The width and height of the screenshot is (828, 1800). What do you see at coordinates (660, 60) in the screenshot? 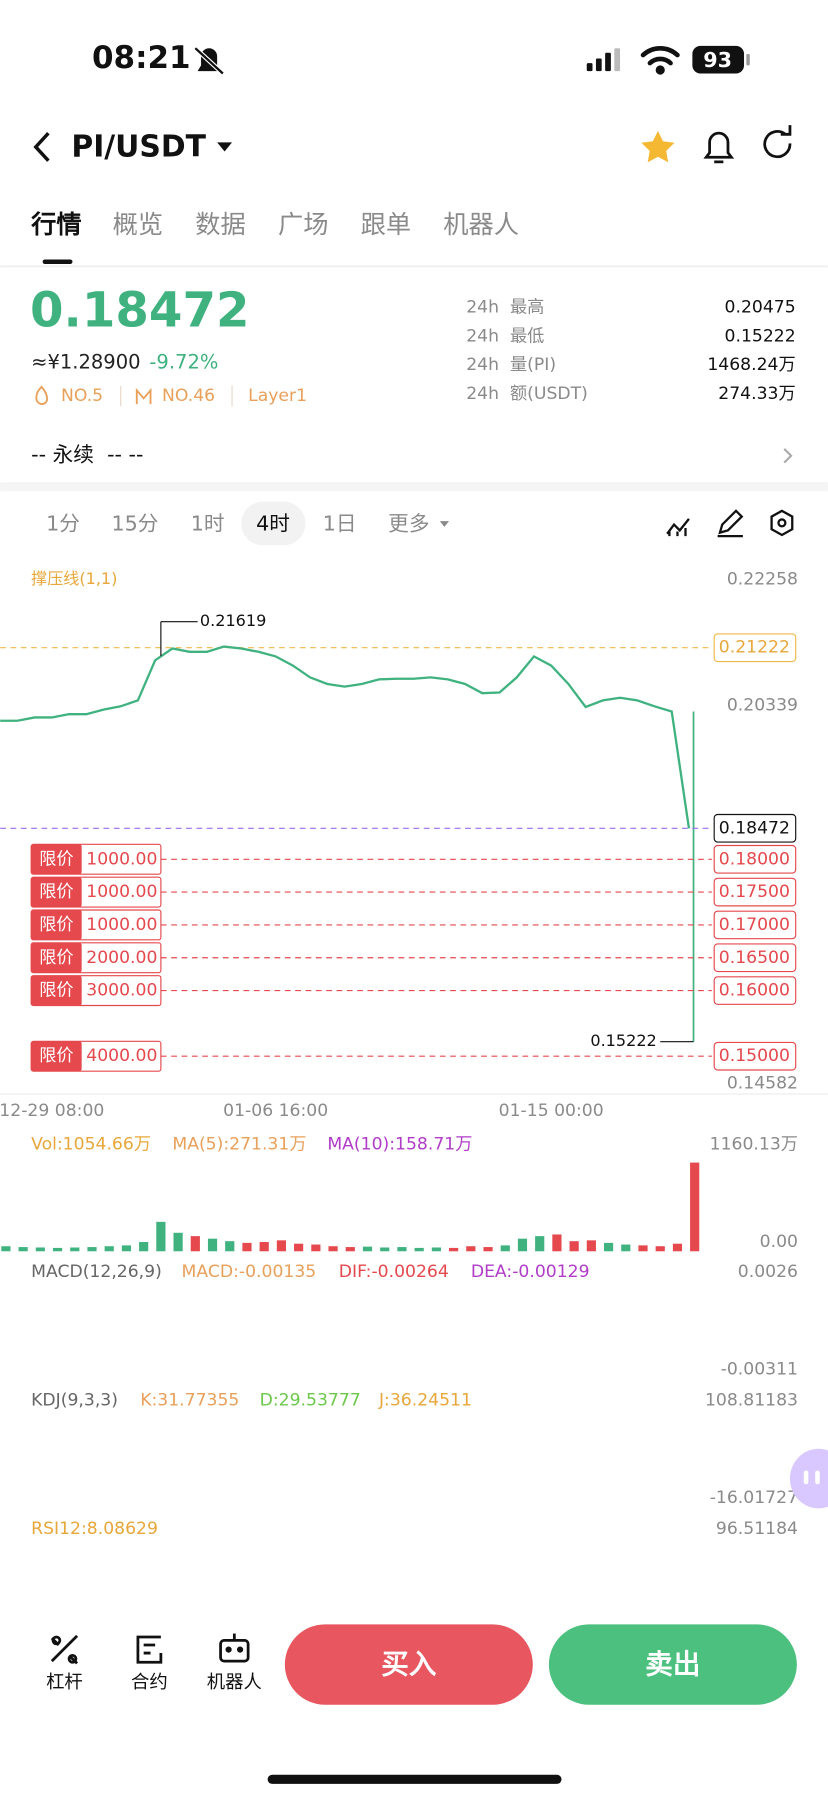
I see `wifi-icon` at bounding box center [660, 60].